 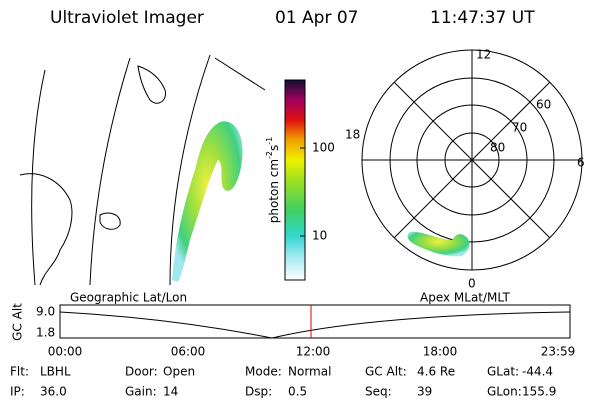 What do you see at coordinates (55, 372) in the screenshot?
I see `field-value: LBHL` at bounding box center [55, 372].